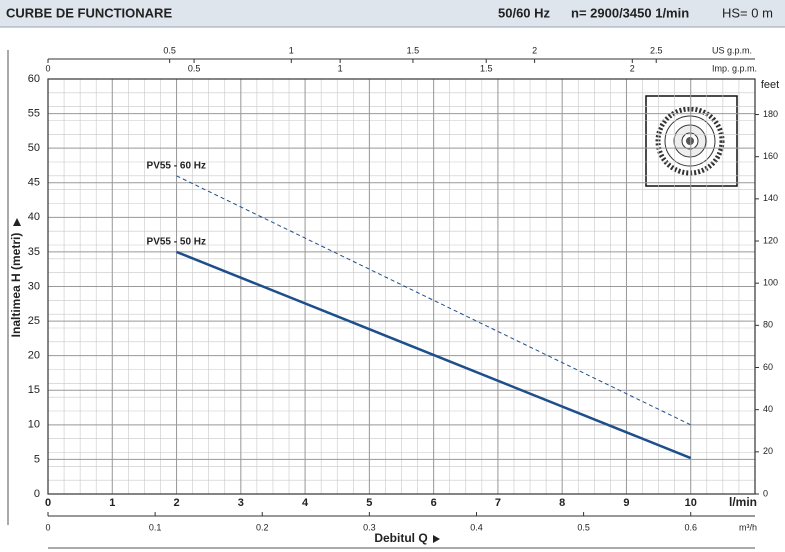 The height and width of the screenshot is (552, 785). What do you see at coordinates (340, 68) in the screenshot?
I see `imp_gpm-tick-label: 1` at bounding box center [340, 68].